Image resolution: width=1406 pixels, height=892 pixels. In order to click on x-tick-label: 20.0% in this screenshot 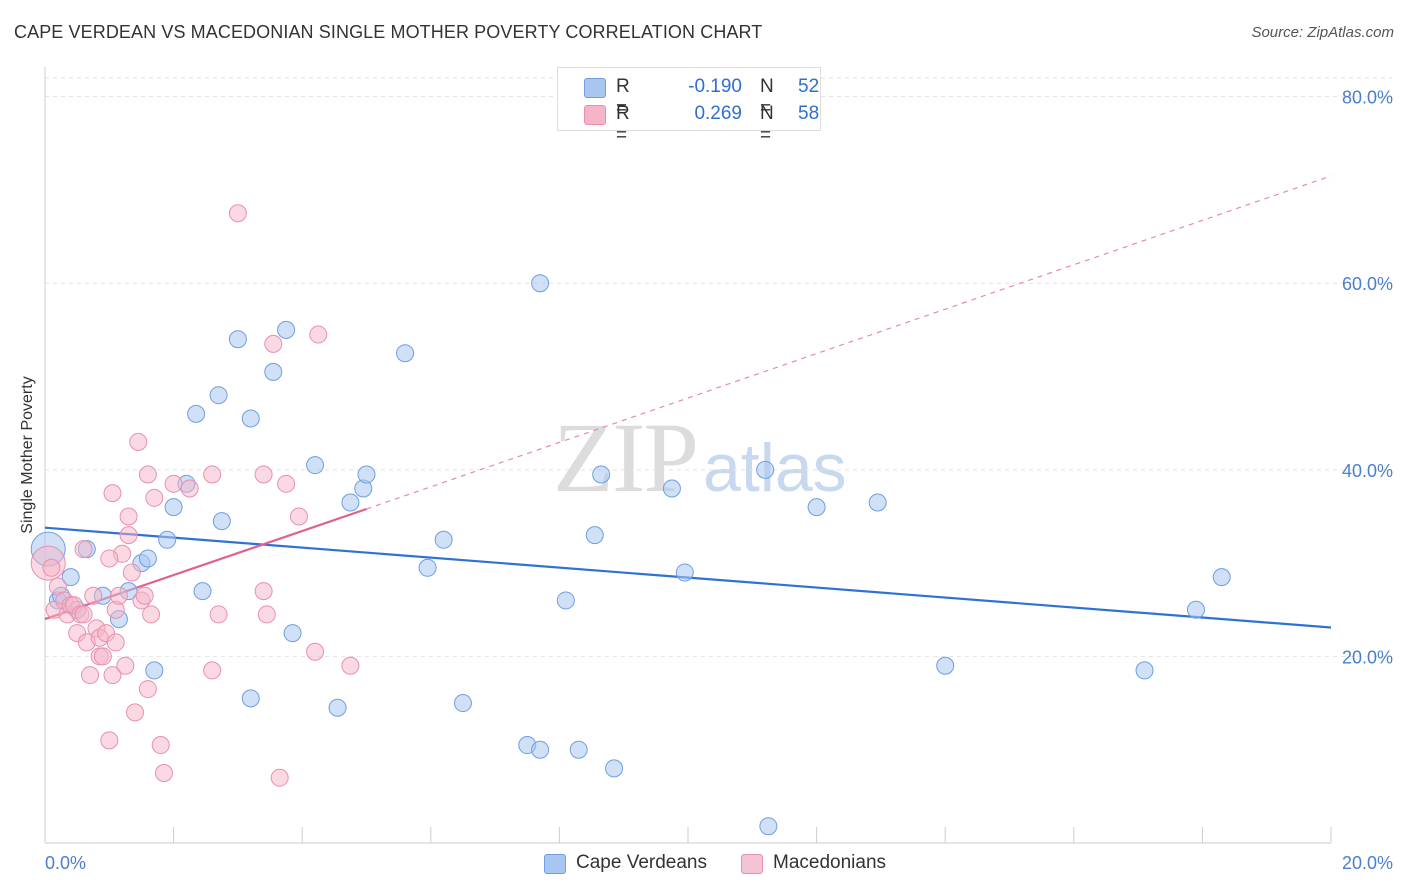, I will do `click(1367, 863)`.